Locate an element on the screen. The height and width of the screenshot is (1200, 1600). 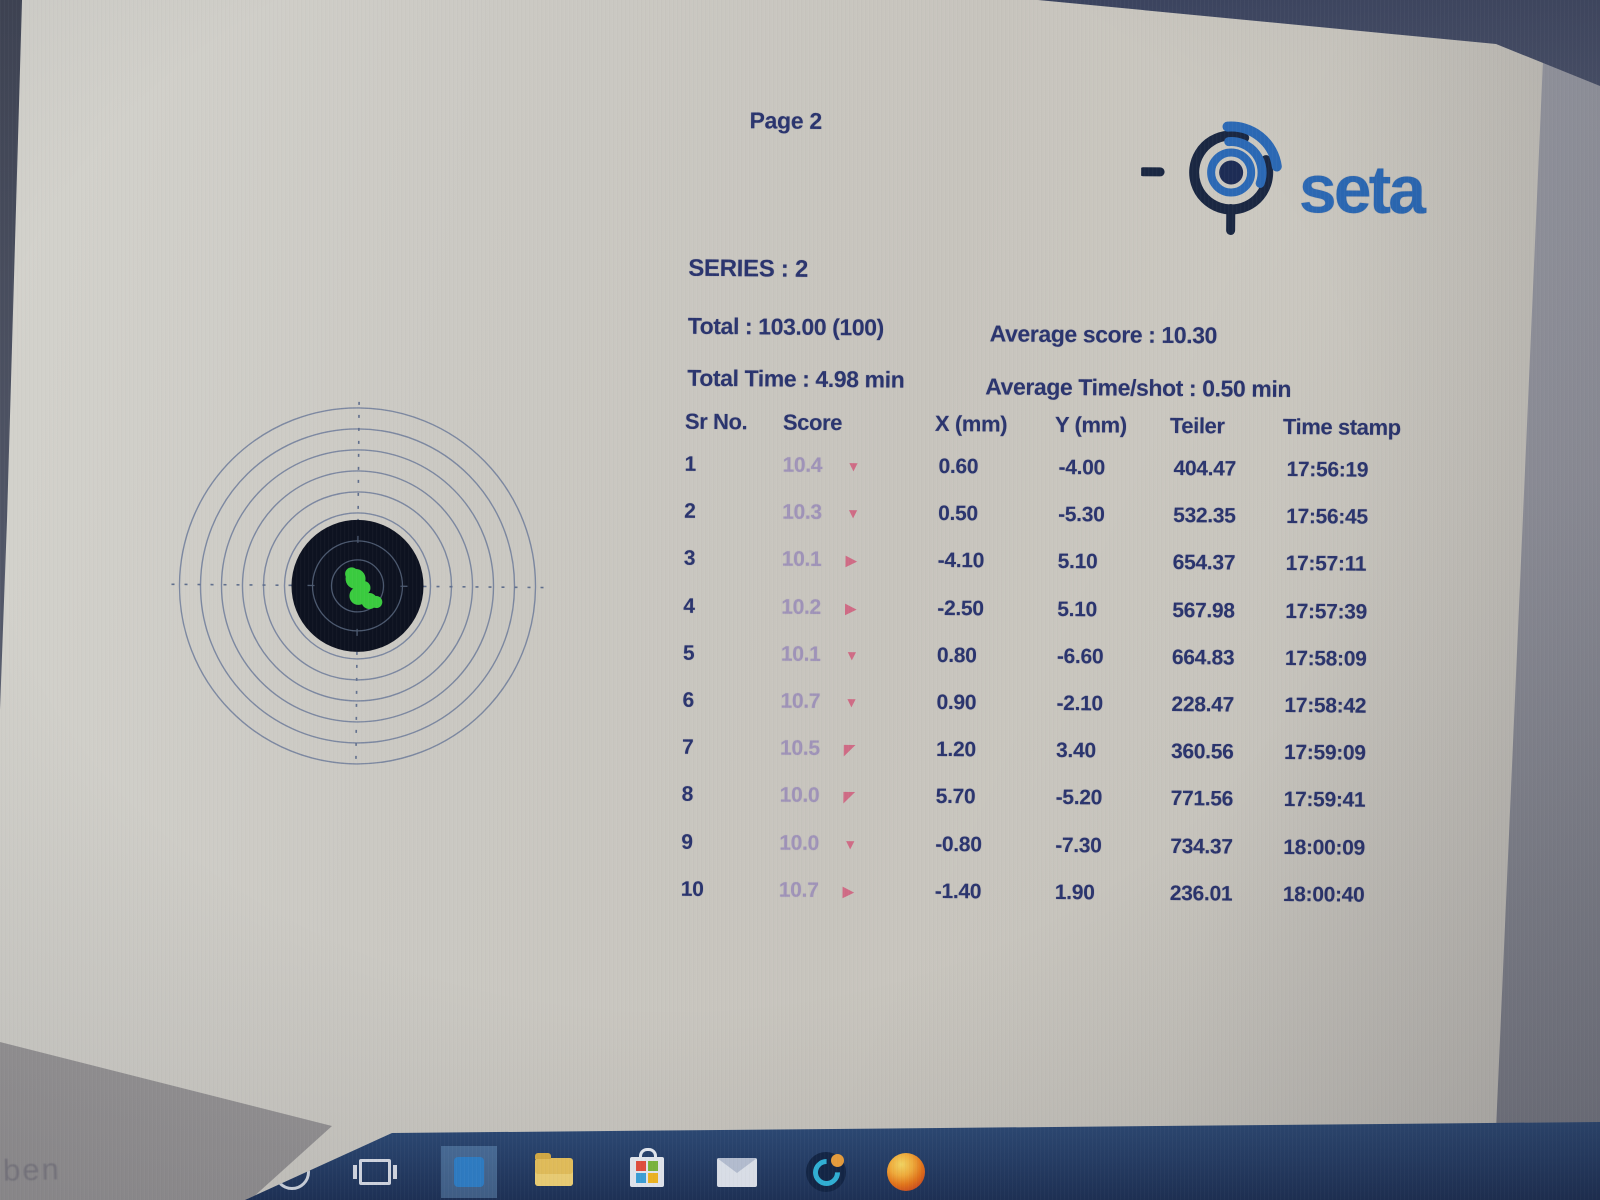
firefox-icon is located at coordinates (906, 1172).